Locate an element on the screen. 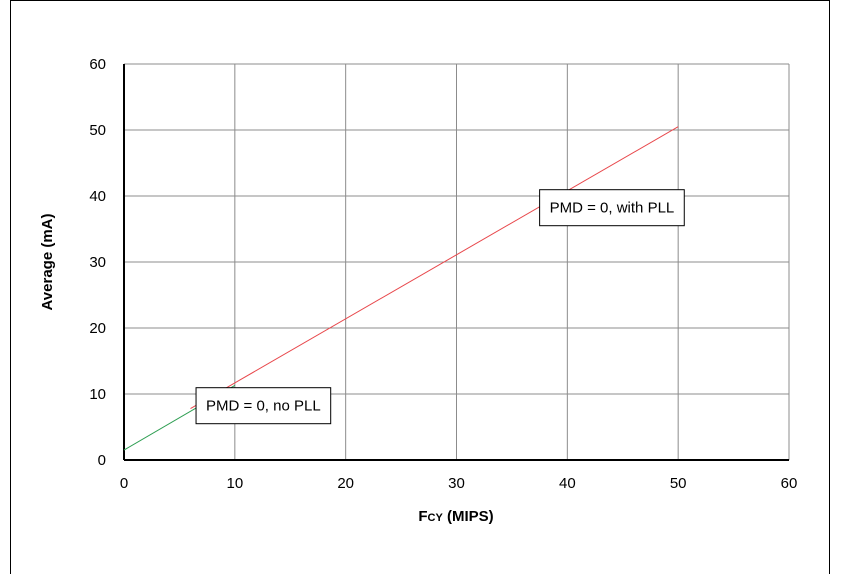 The image size is (842, 574). y-tick-label: 50 is located at coordinates (97, 130).